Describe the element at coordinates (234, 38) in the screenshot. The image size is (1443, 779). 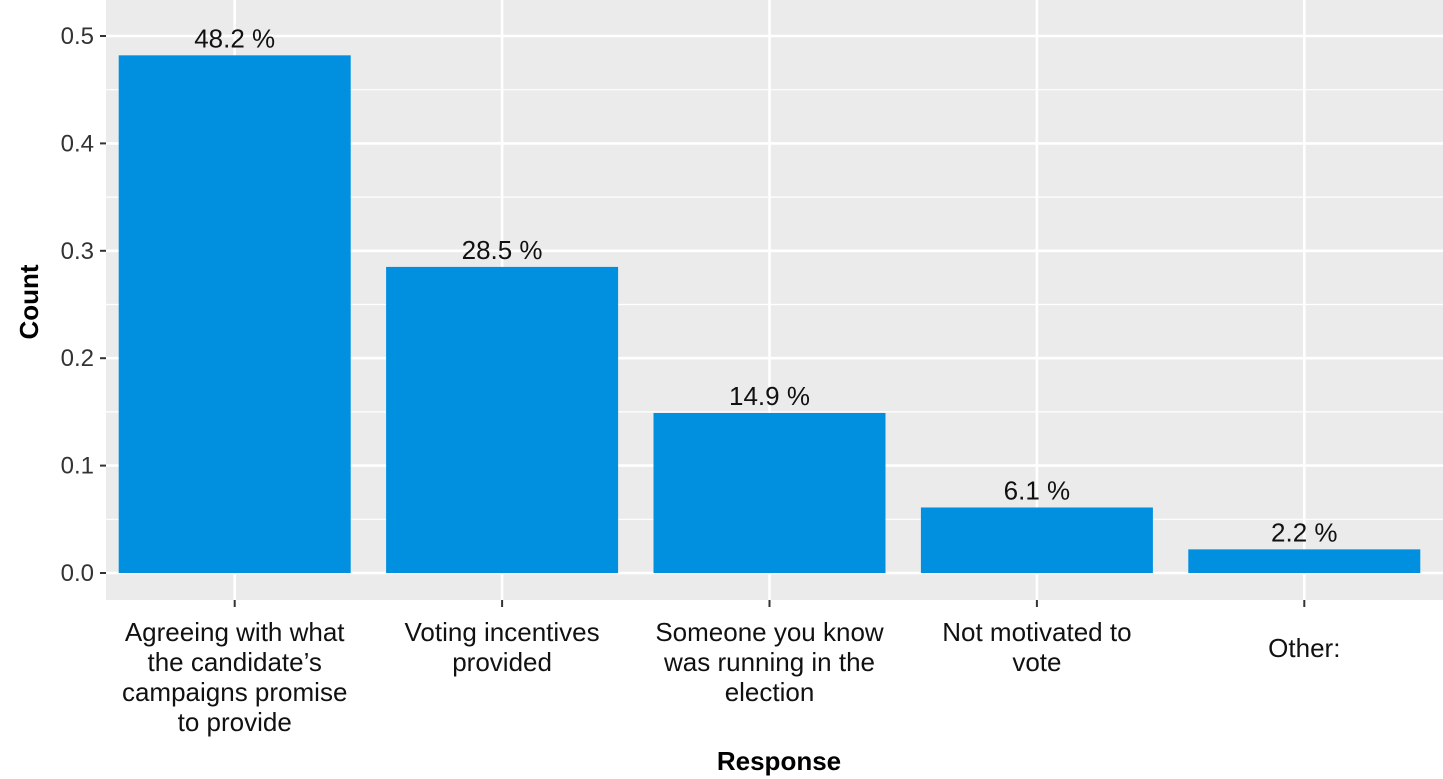
I see `data-label: 48.2 %` at that location.